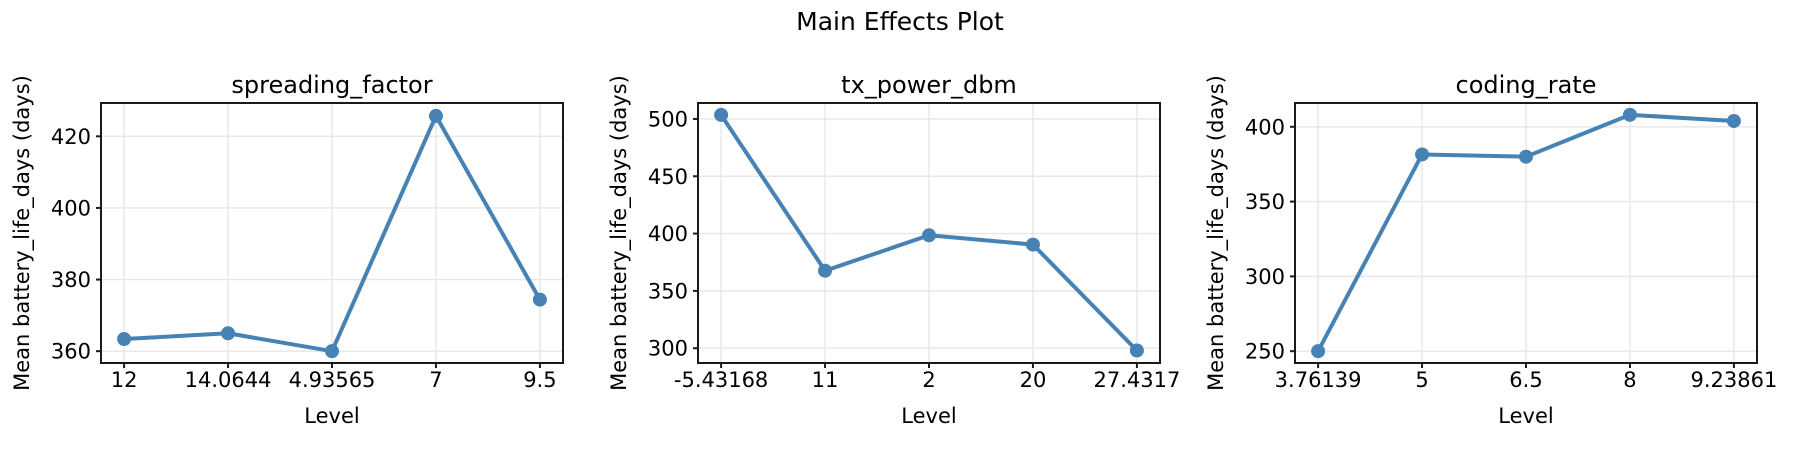  I want to click on y-tick-label: 420, so click(71, 137).